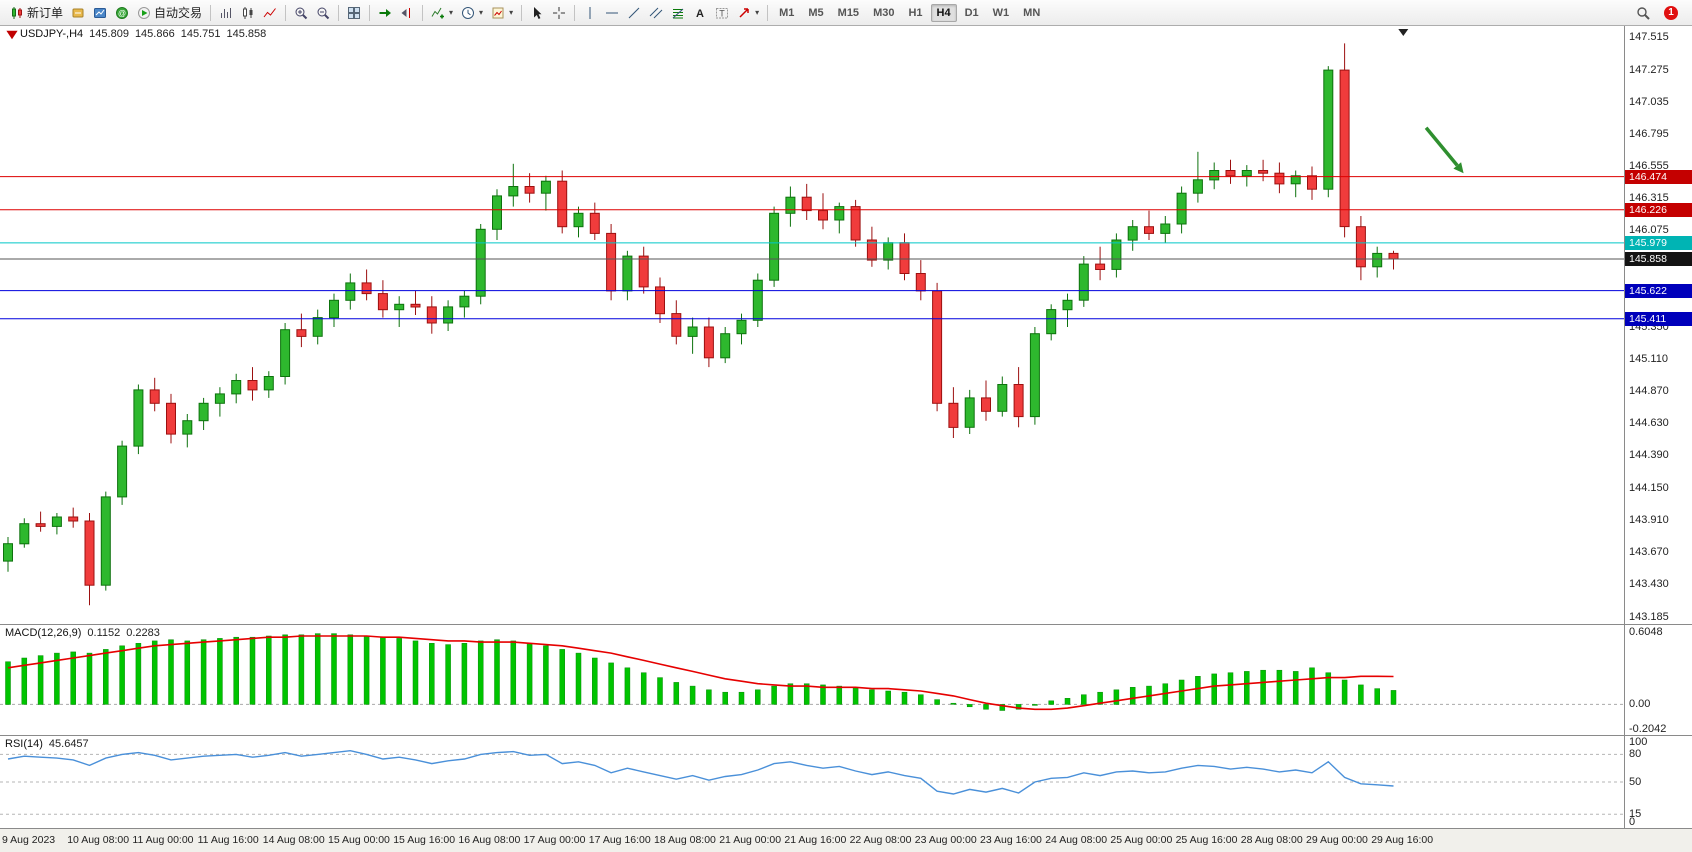 This screenshot has height=852, width=1692. What do you see at coordinates (750, 840) in the screenshot?
I see `time-label: 21 Aug 00:00` at bounding box center [750, 840].